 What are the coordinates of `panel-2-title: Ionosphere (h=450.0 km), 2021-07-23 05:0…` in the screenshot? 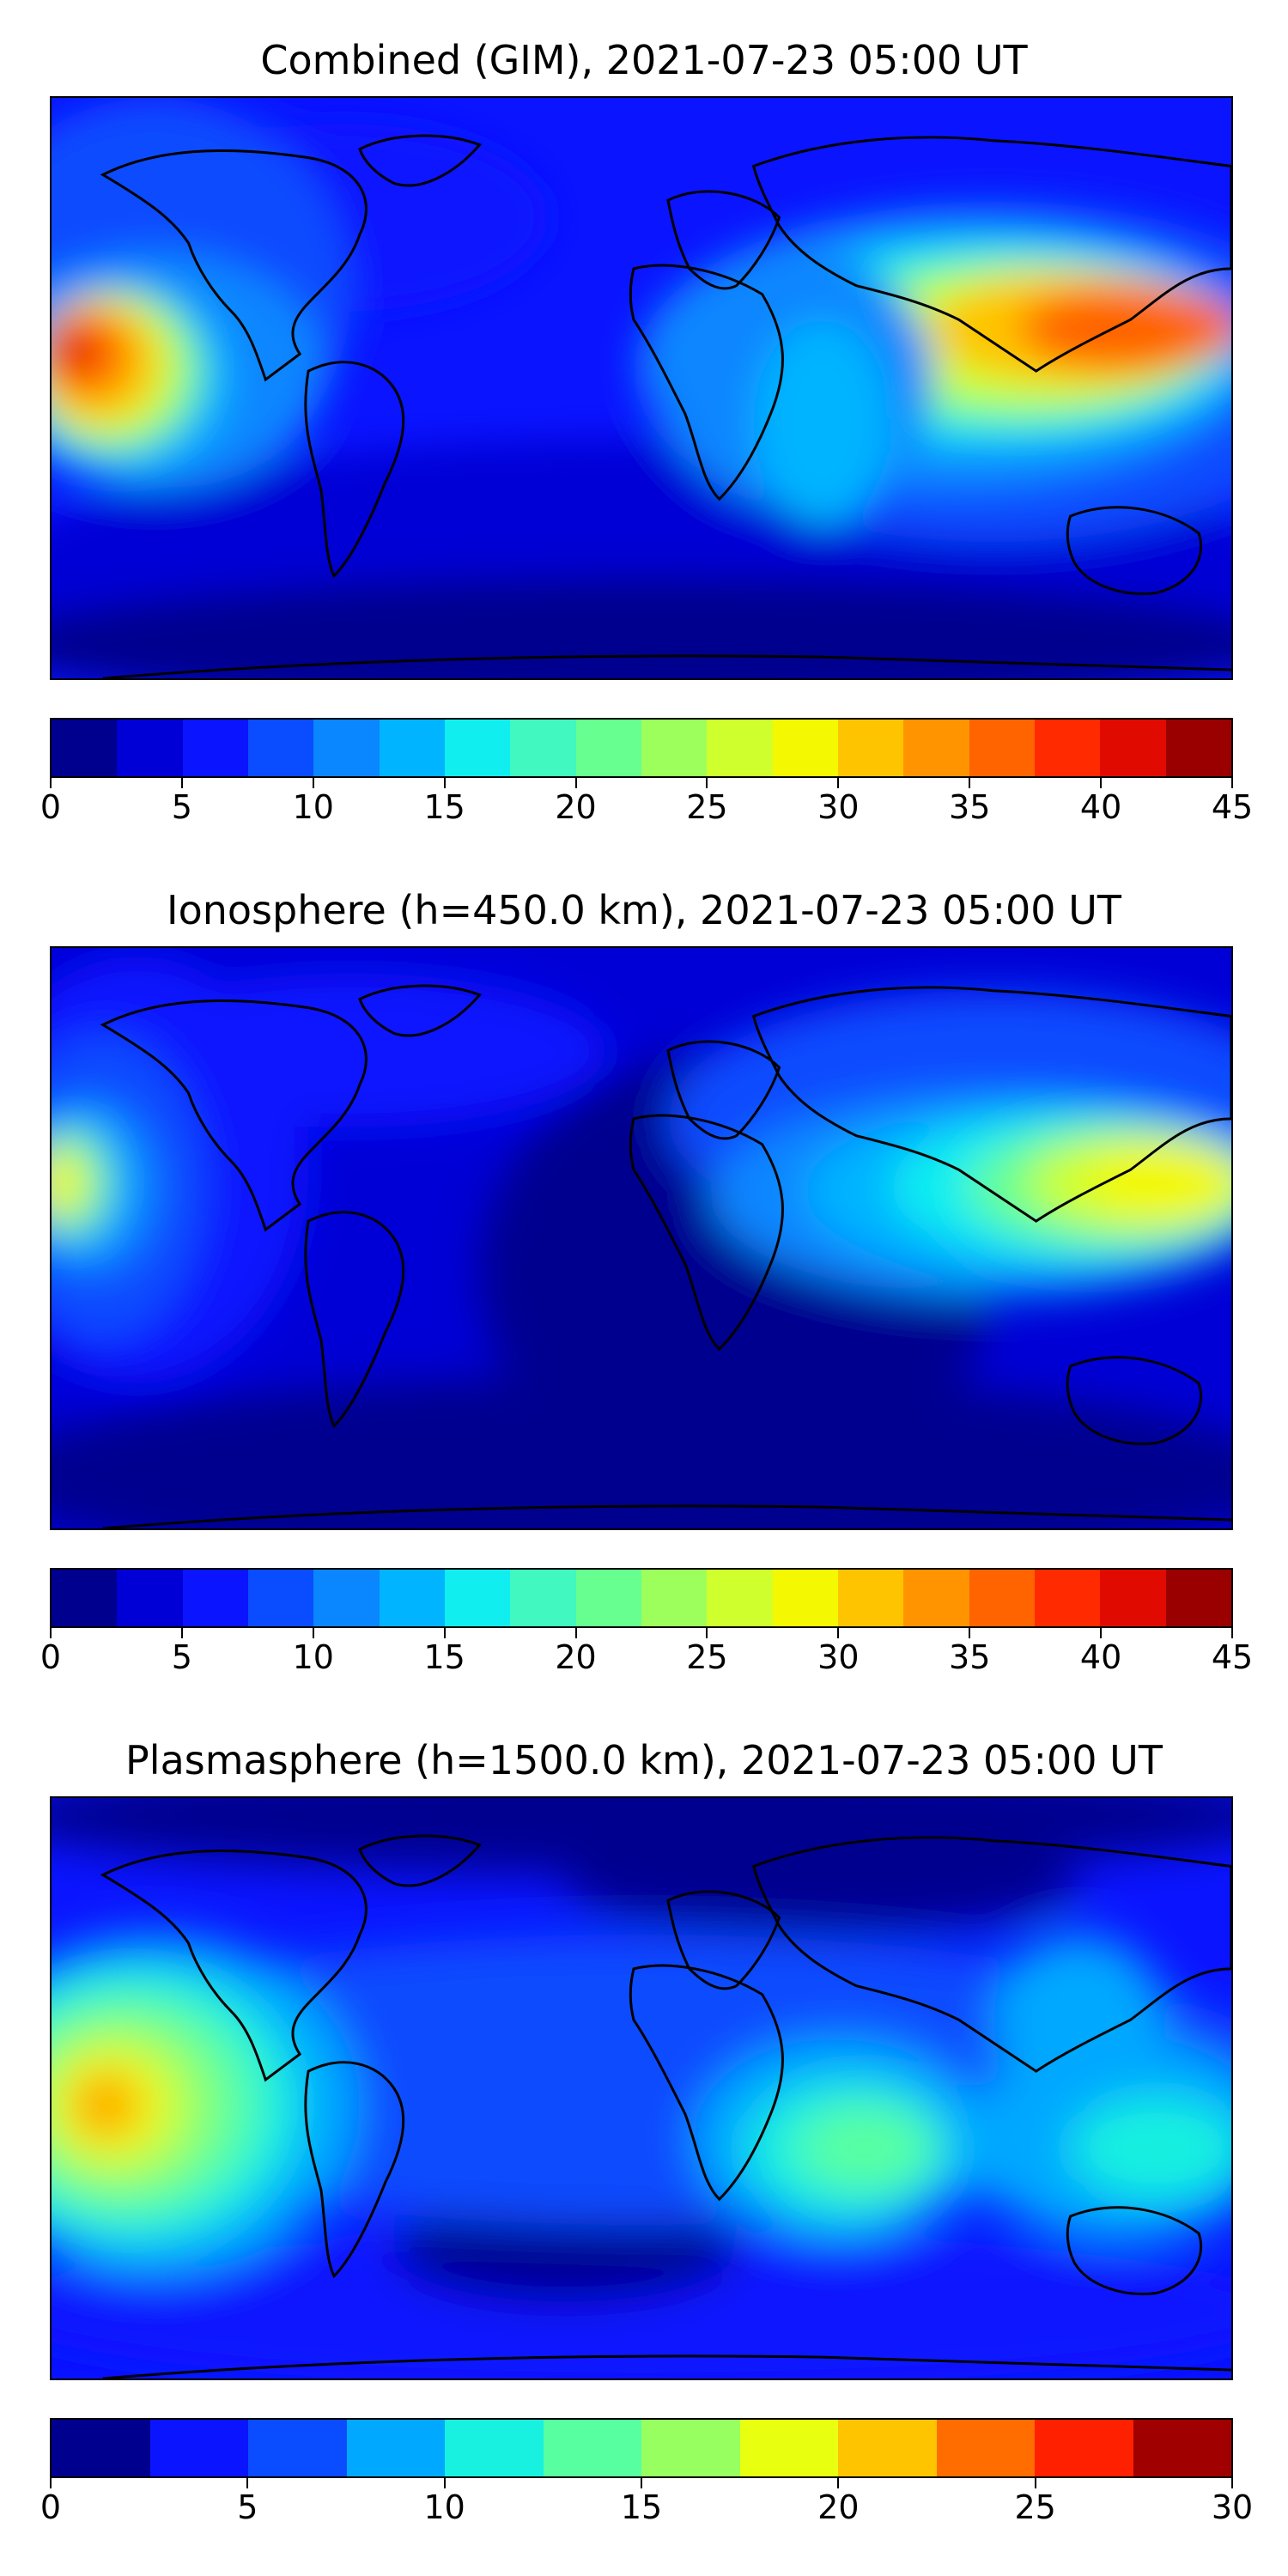 It's located at (644, 910).